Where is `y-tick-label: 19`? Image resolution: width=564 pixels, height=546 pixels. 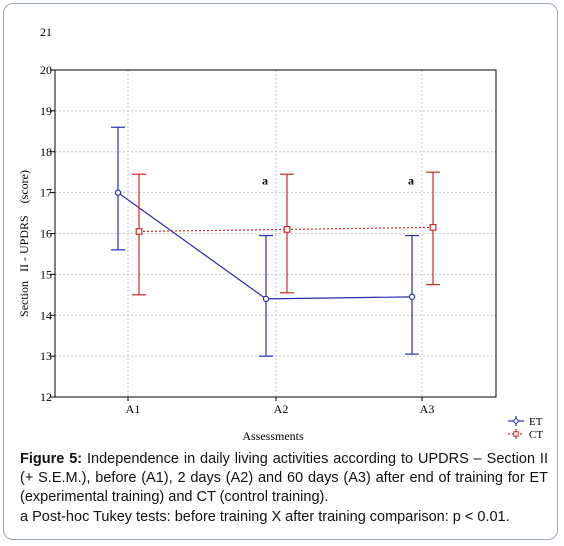 y-tick-label: 19 is located at coordinates (46, 111).